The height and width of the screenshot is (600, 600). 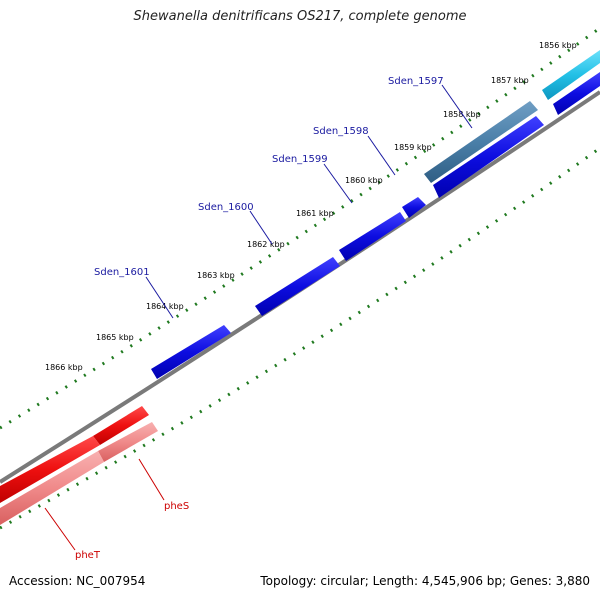 What do you see at coordinates (364, 180) in the screenshot?
I see `tick-label-1860: 1860 kbp` at bounding box center [364, 180].